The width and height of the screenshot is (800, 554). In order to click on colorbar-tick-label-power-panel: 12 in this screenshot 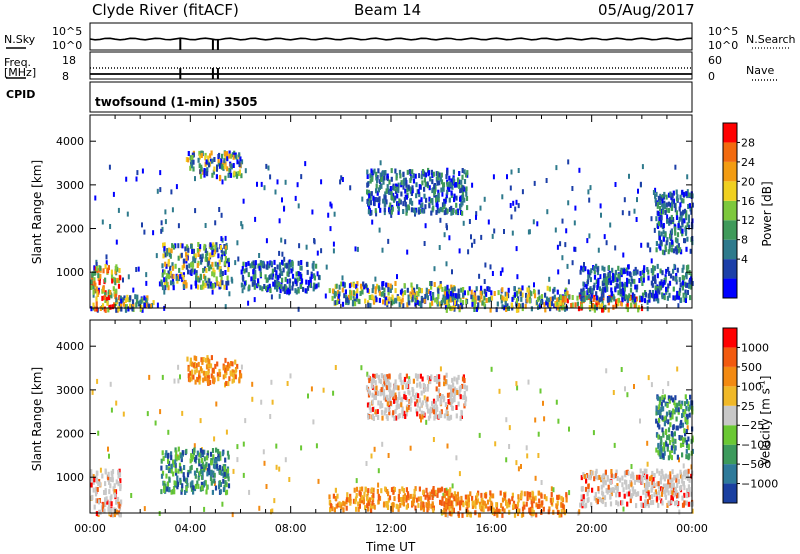, I will do `click(748, 220)`.